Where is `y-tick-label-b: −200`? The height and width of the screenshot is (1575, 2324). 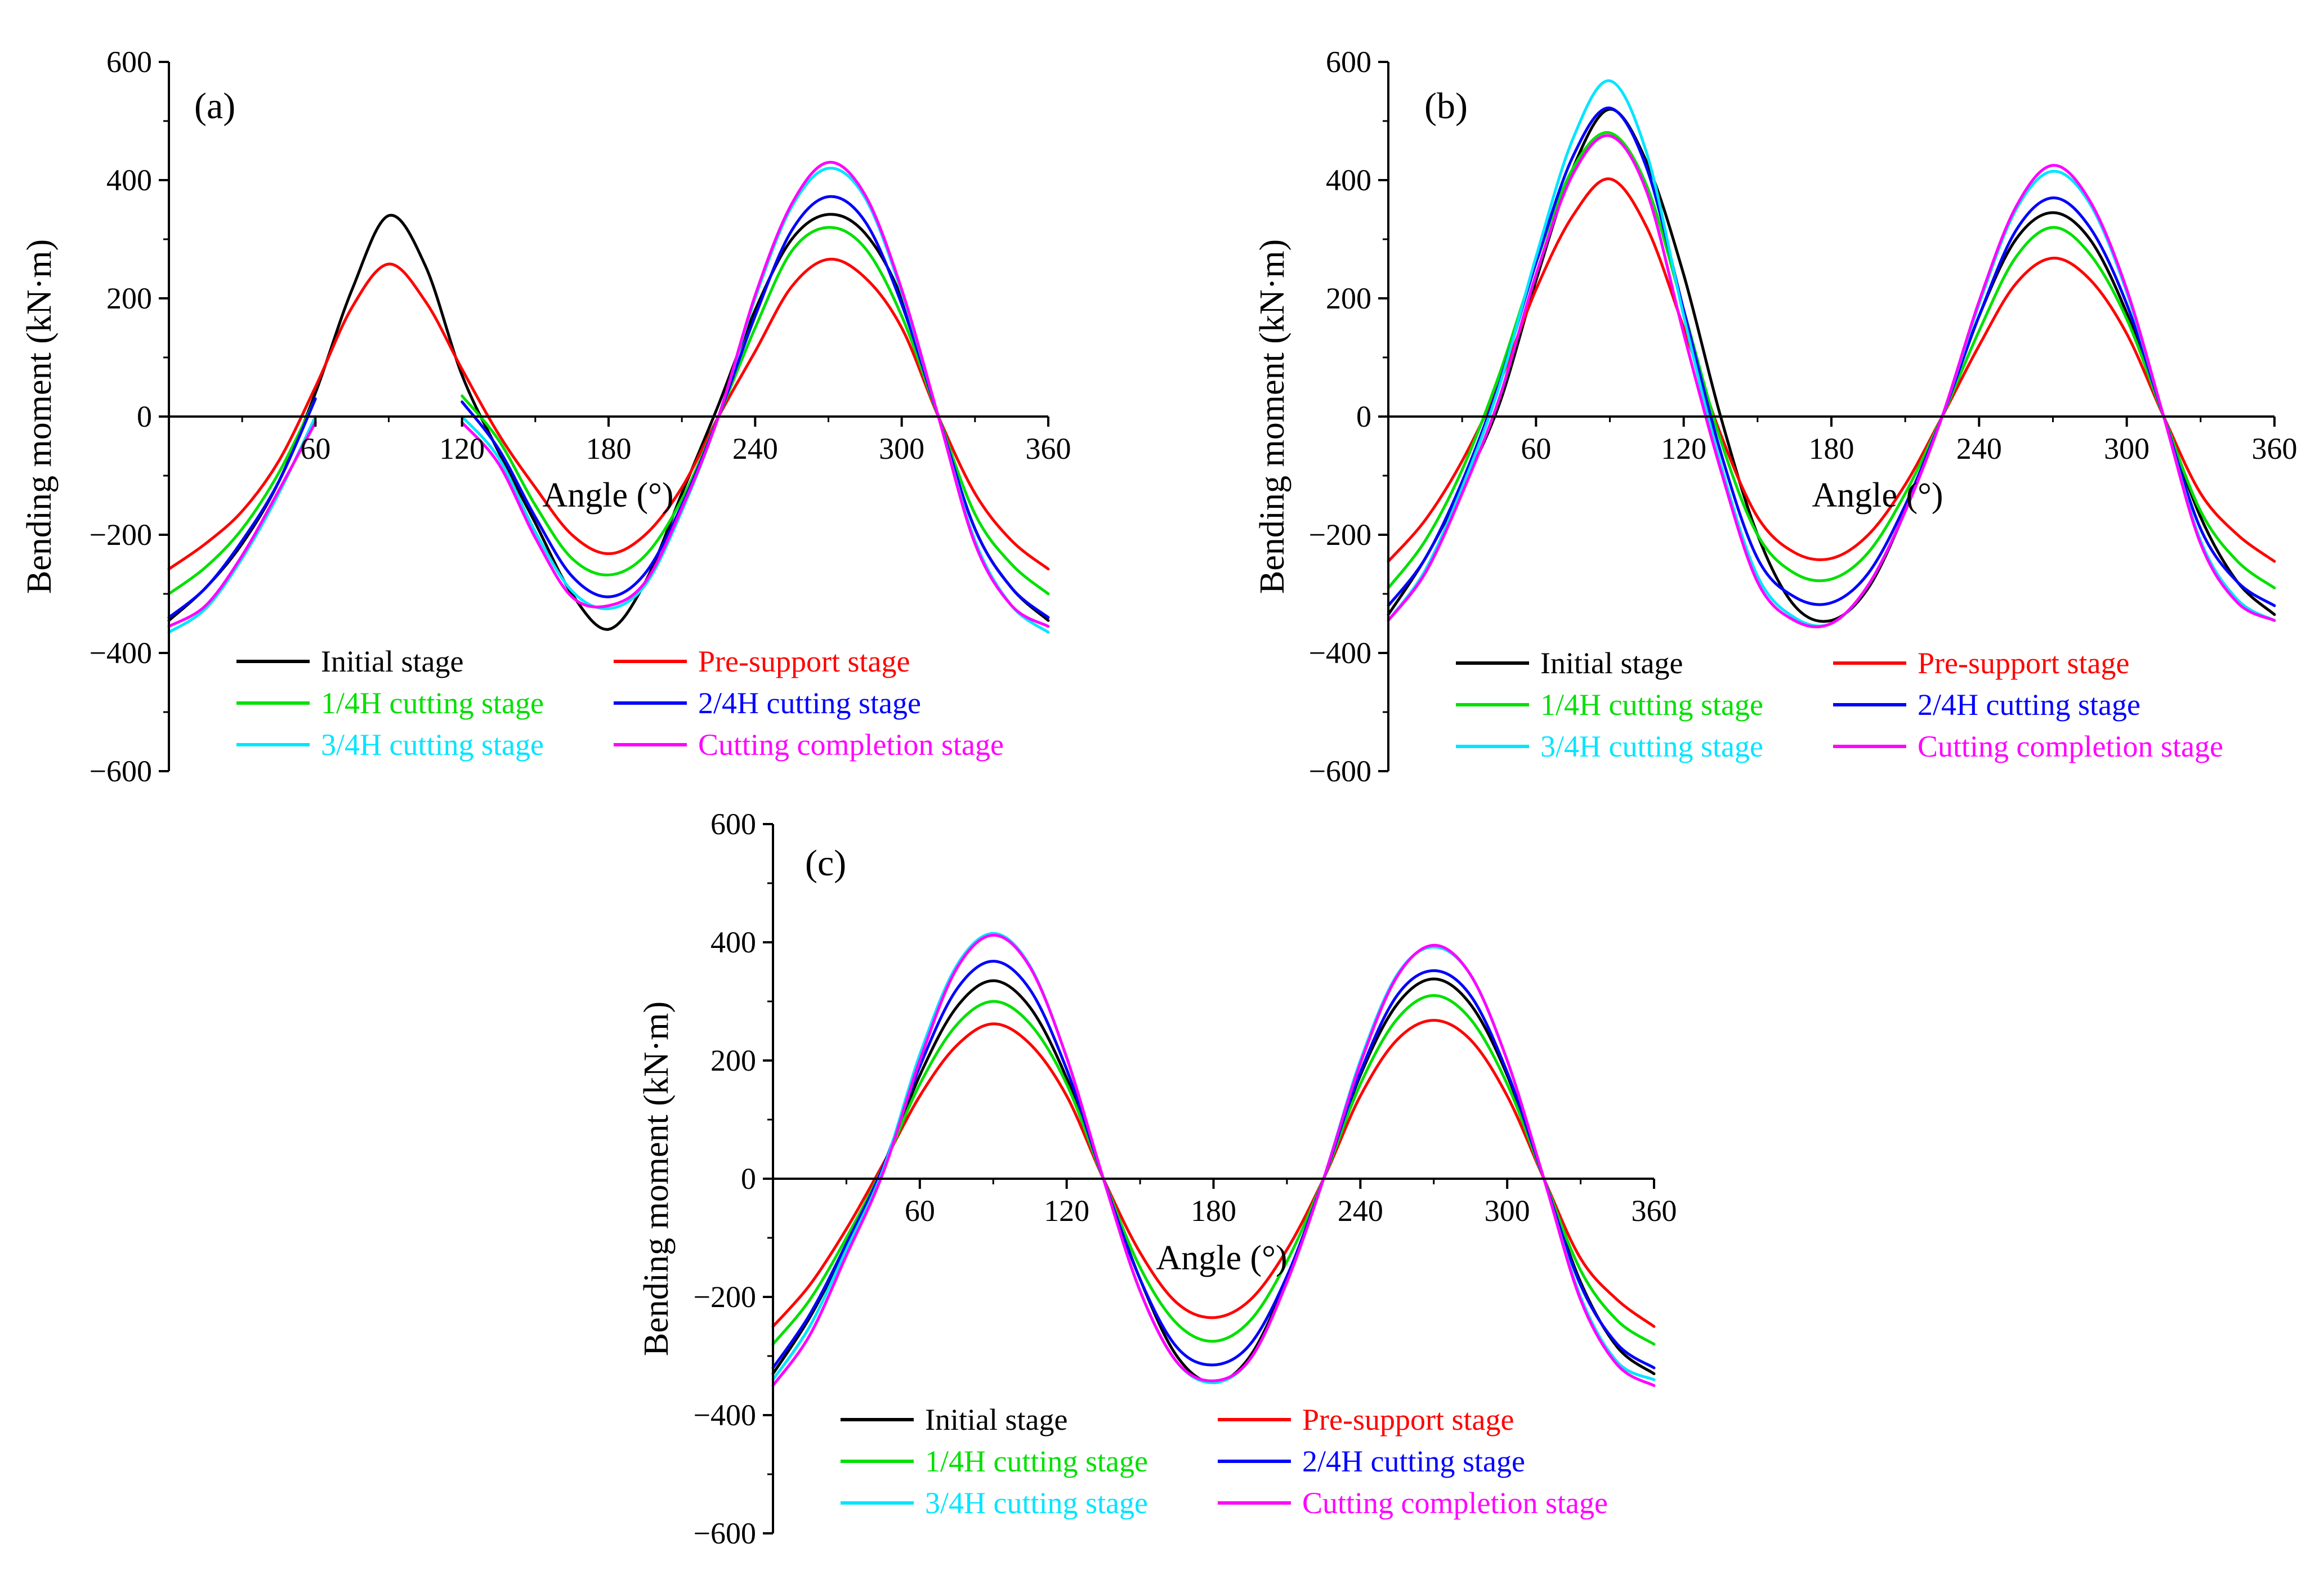 y-tick-label-b: −200 is located at coordinates (1340, 535).